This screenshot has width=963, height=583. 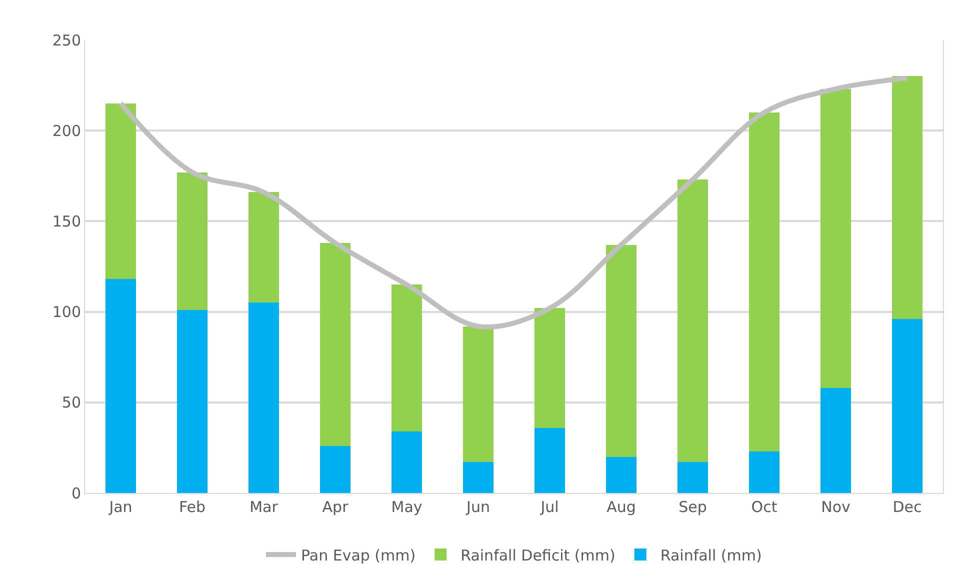 I want to click on x-tick-label: Jun, so click(x=478, y=507).